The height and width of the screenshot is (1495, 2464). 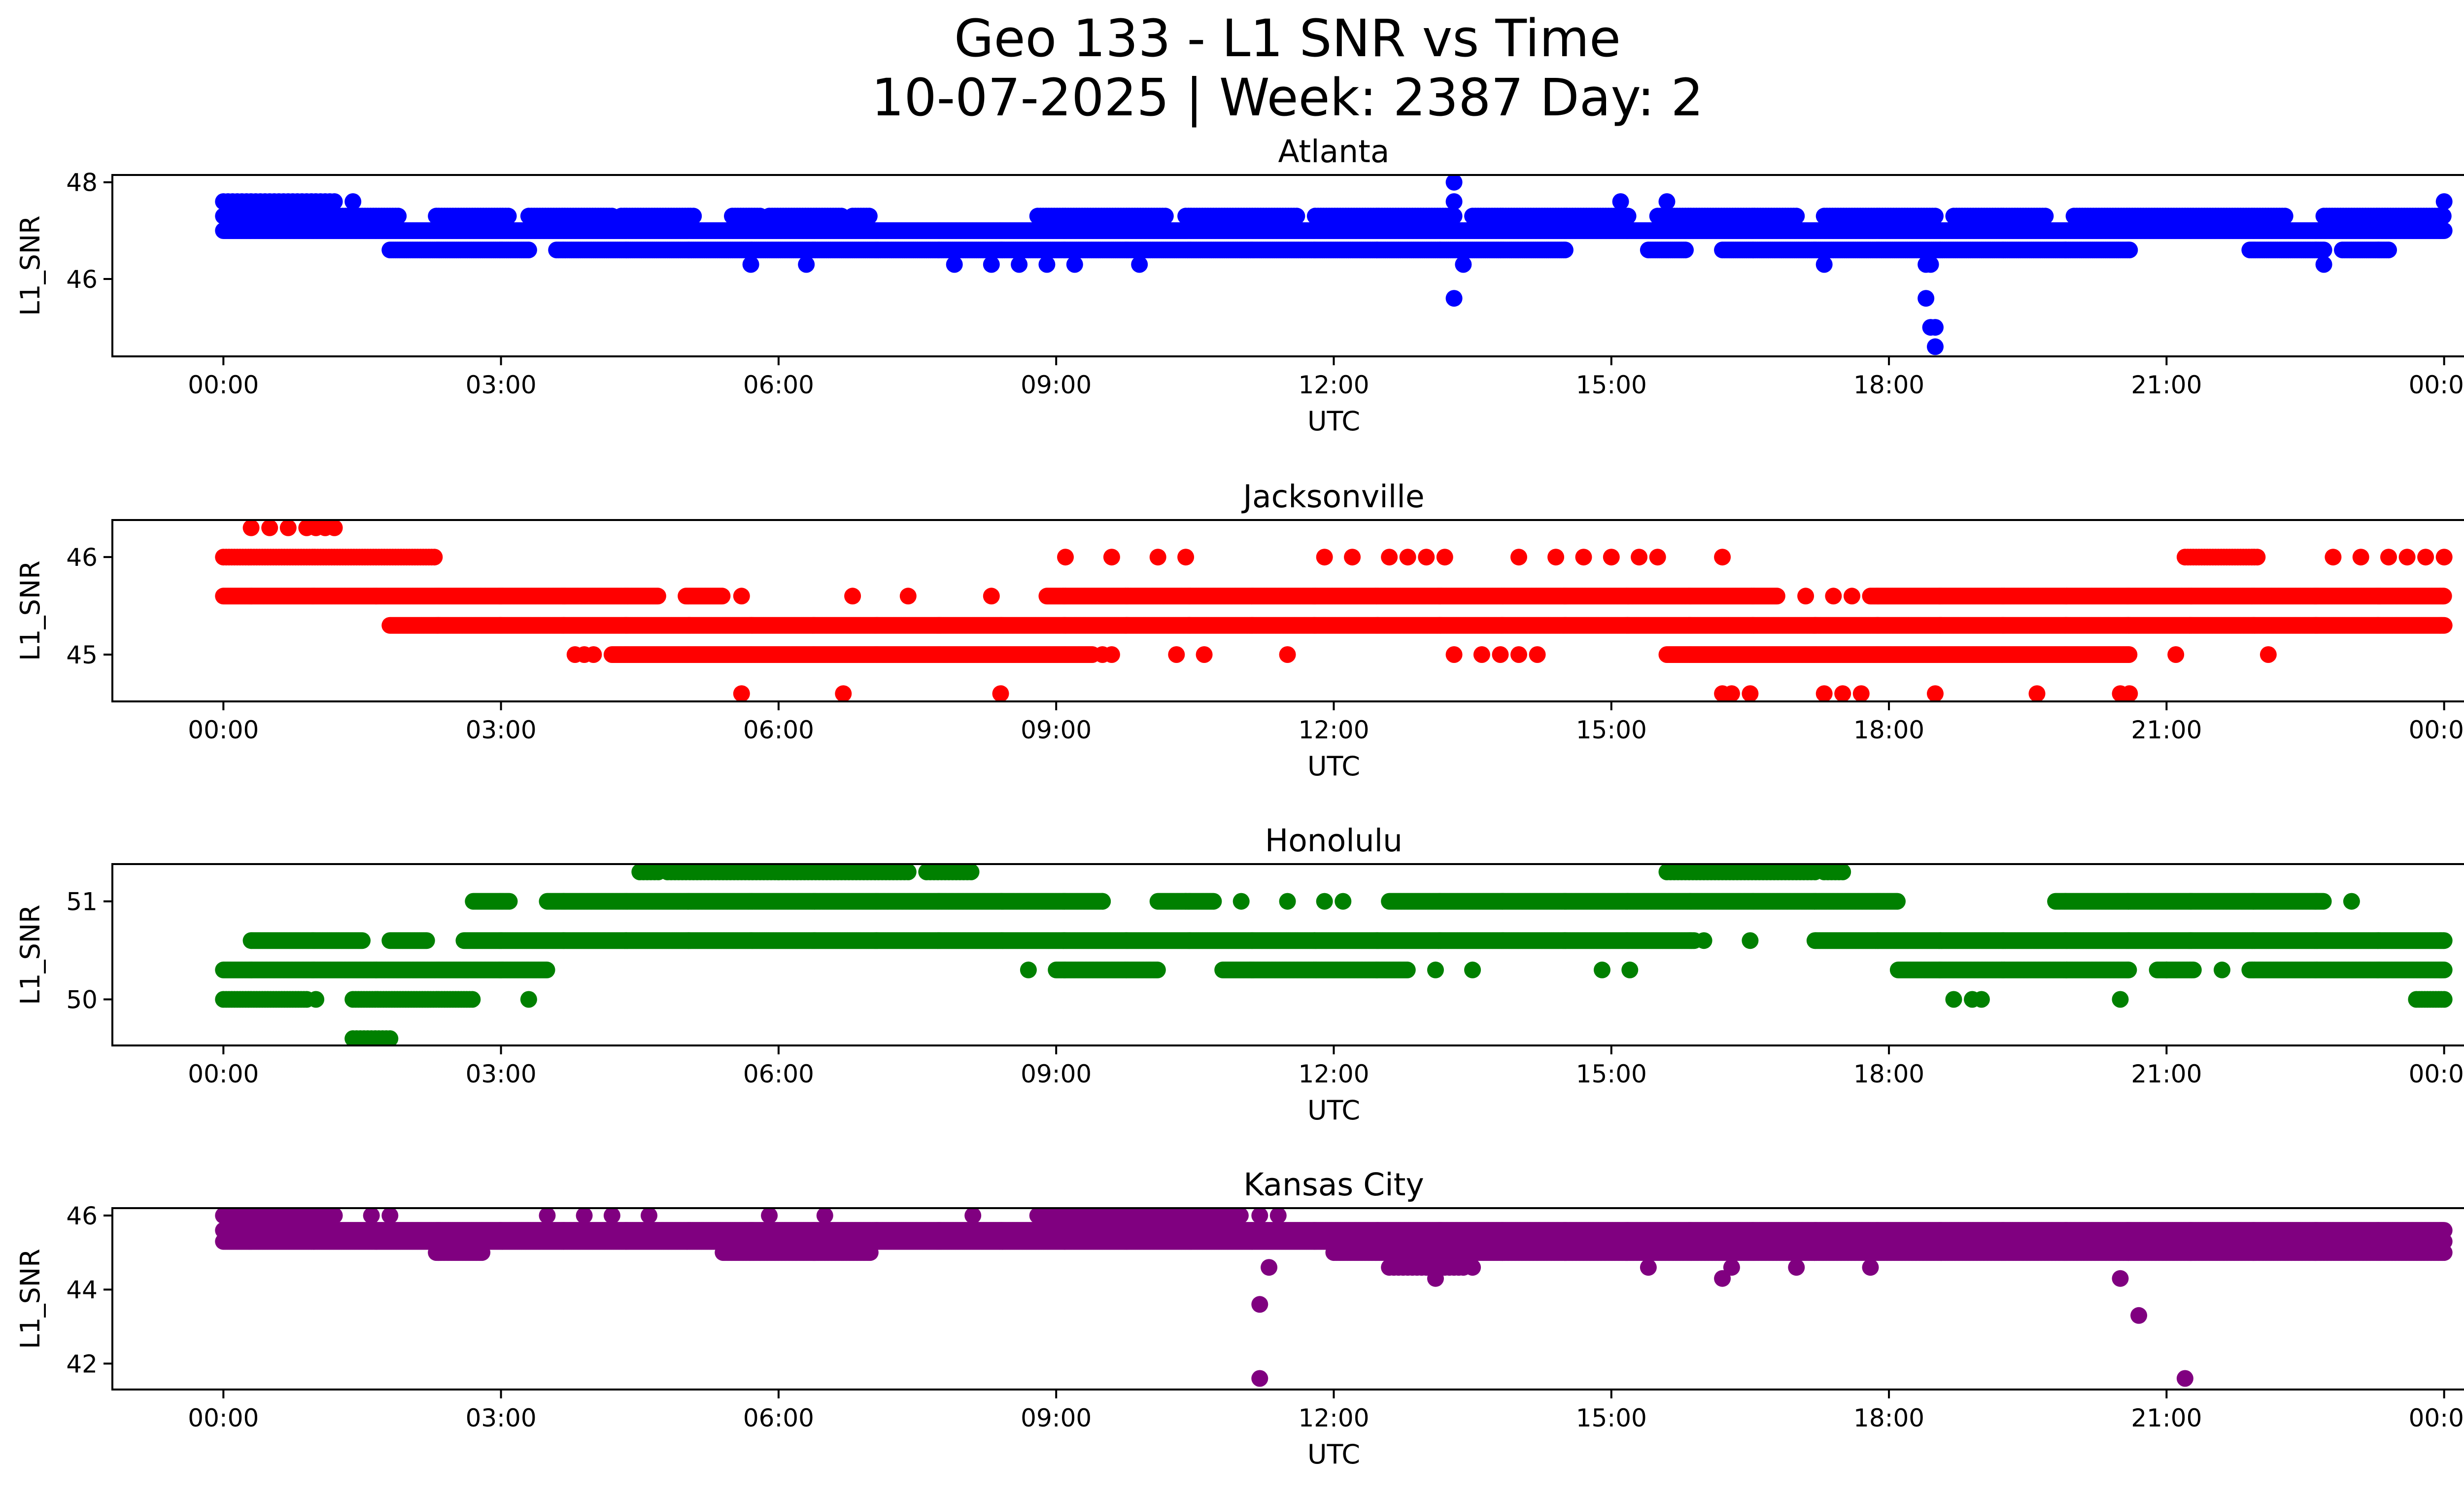 What do you see at coordinates (501, 385) in the screenshot?
I see `x-tick-label: 03:00` at bounding box center [501, 385].